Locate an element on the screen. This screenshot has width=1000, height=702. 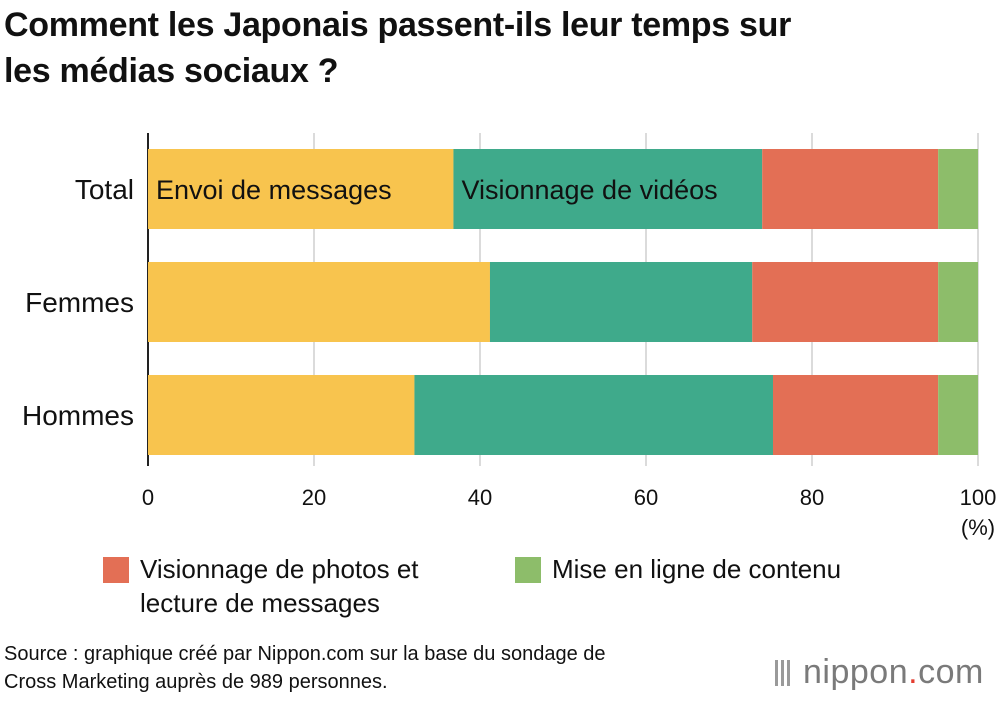
legend-label-upload: Mise en ligne de contenu is located at coordinates (696, 569).